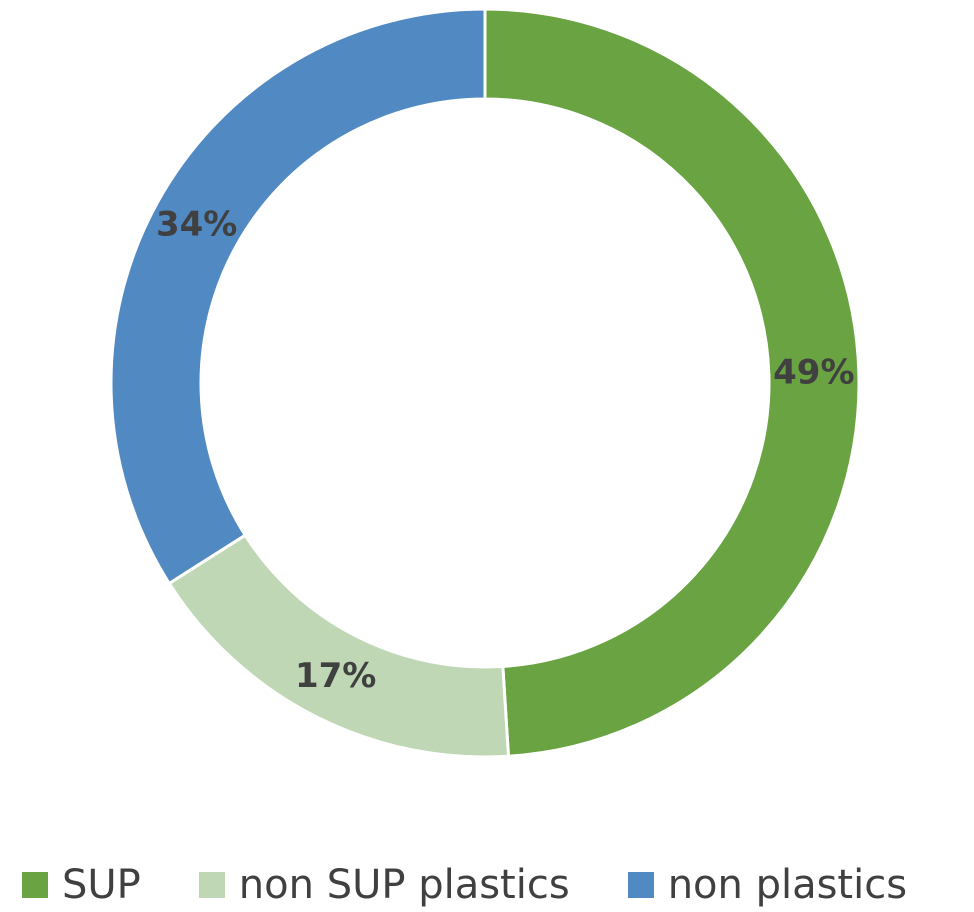  I want to click on chart-legend: SUP non SUP plastics non plastics, so click(487, 885).